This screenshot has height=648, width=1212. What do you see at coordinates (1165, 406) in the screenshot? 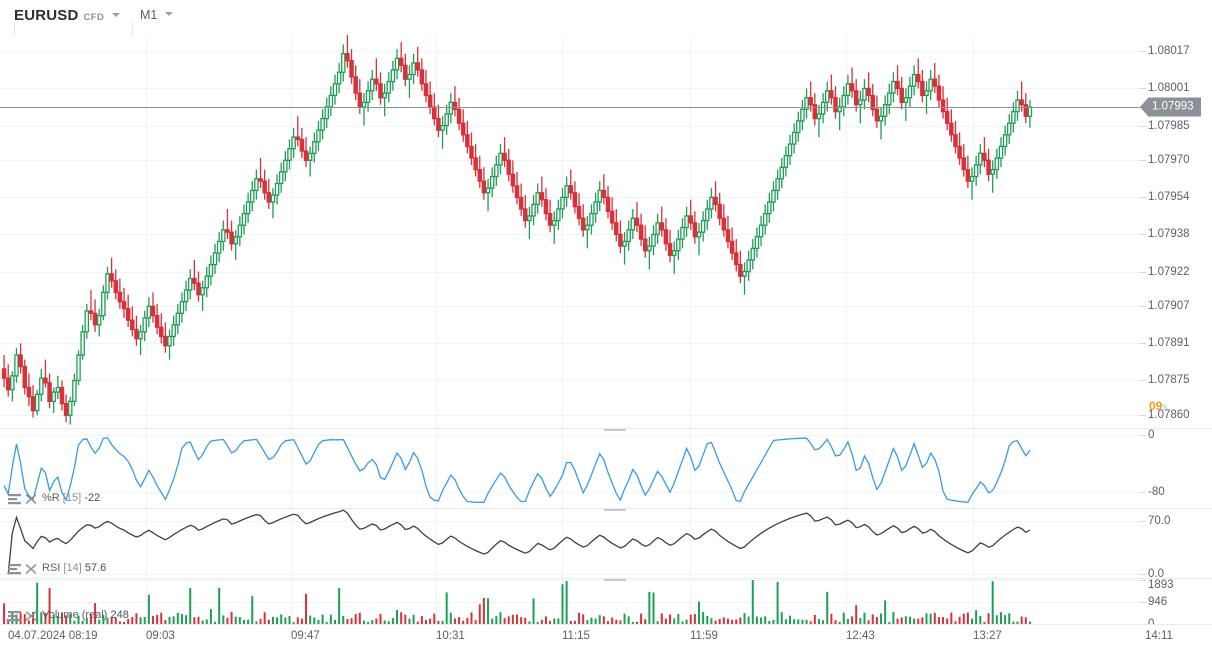
I see `countdown-unit: s` at bounding box center [1165, 406].